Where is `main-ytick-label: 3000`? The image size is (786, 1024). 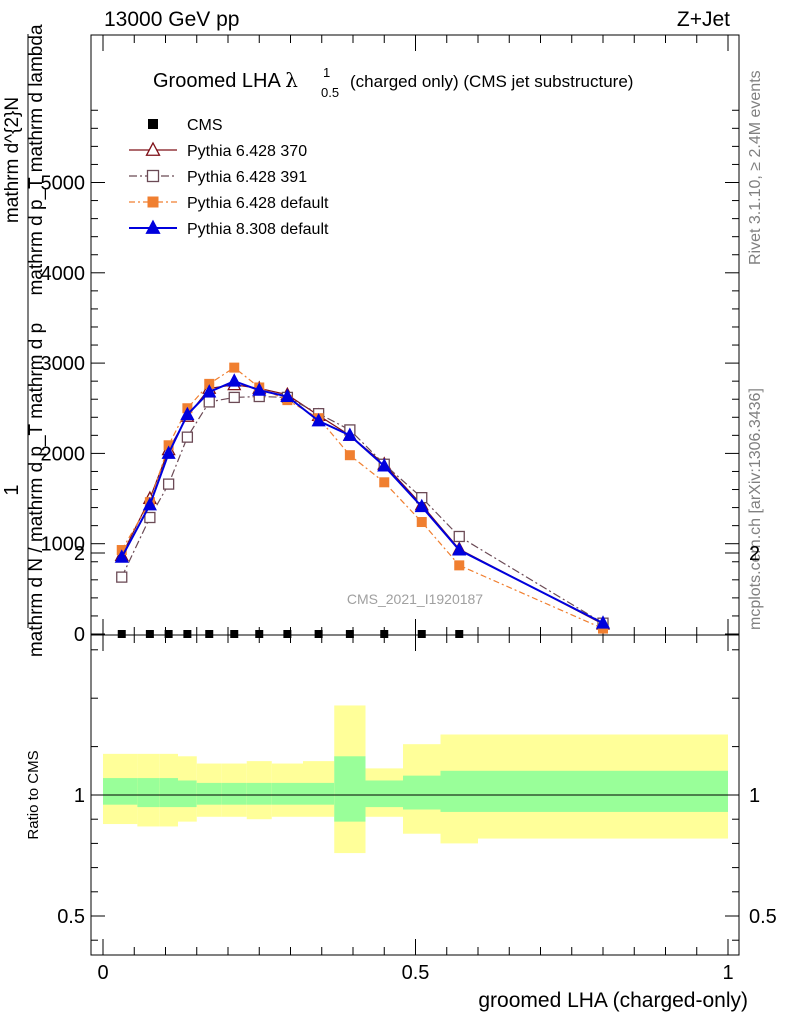
main-ytick-label: 3000 is located at coordinates (63, 364).